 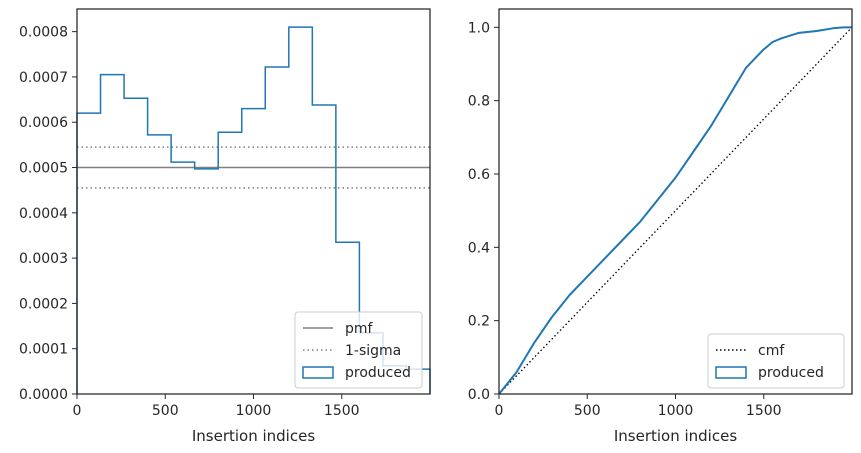 I want to click on y-tick-label: 0.0004, so click(x=43, y=214).